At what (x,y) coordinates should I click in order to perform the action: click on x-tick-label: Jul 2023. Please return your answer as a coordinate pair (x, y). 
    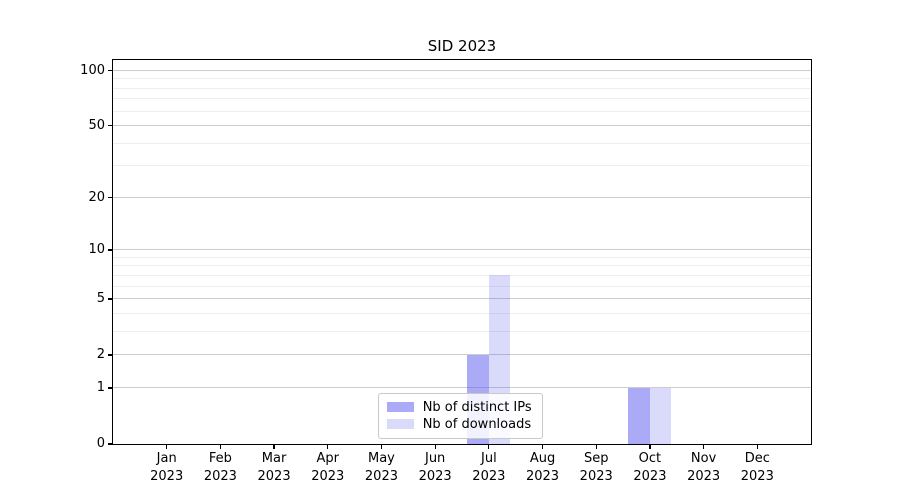
    Looking at the image, I should click on (489, 467).